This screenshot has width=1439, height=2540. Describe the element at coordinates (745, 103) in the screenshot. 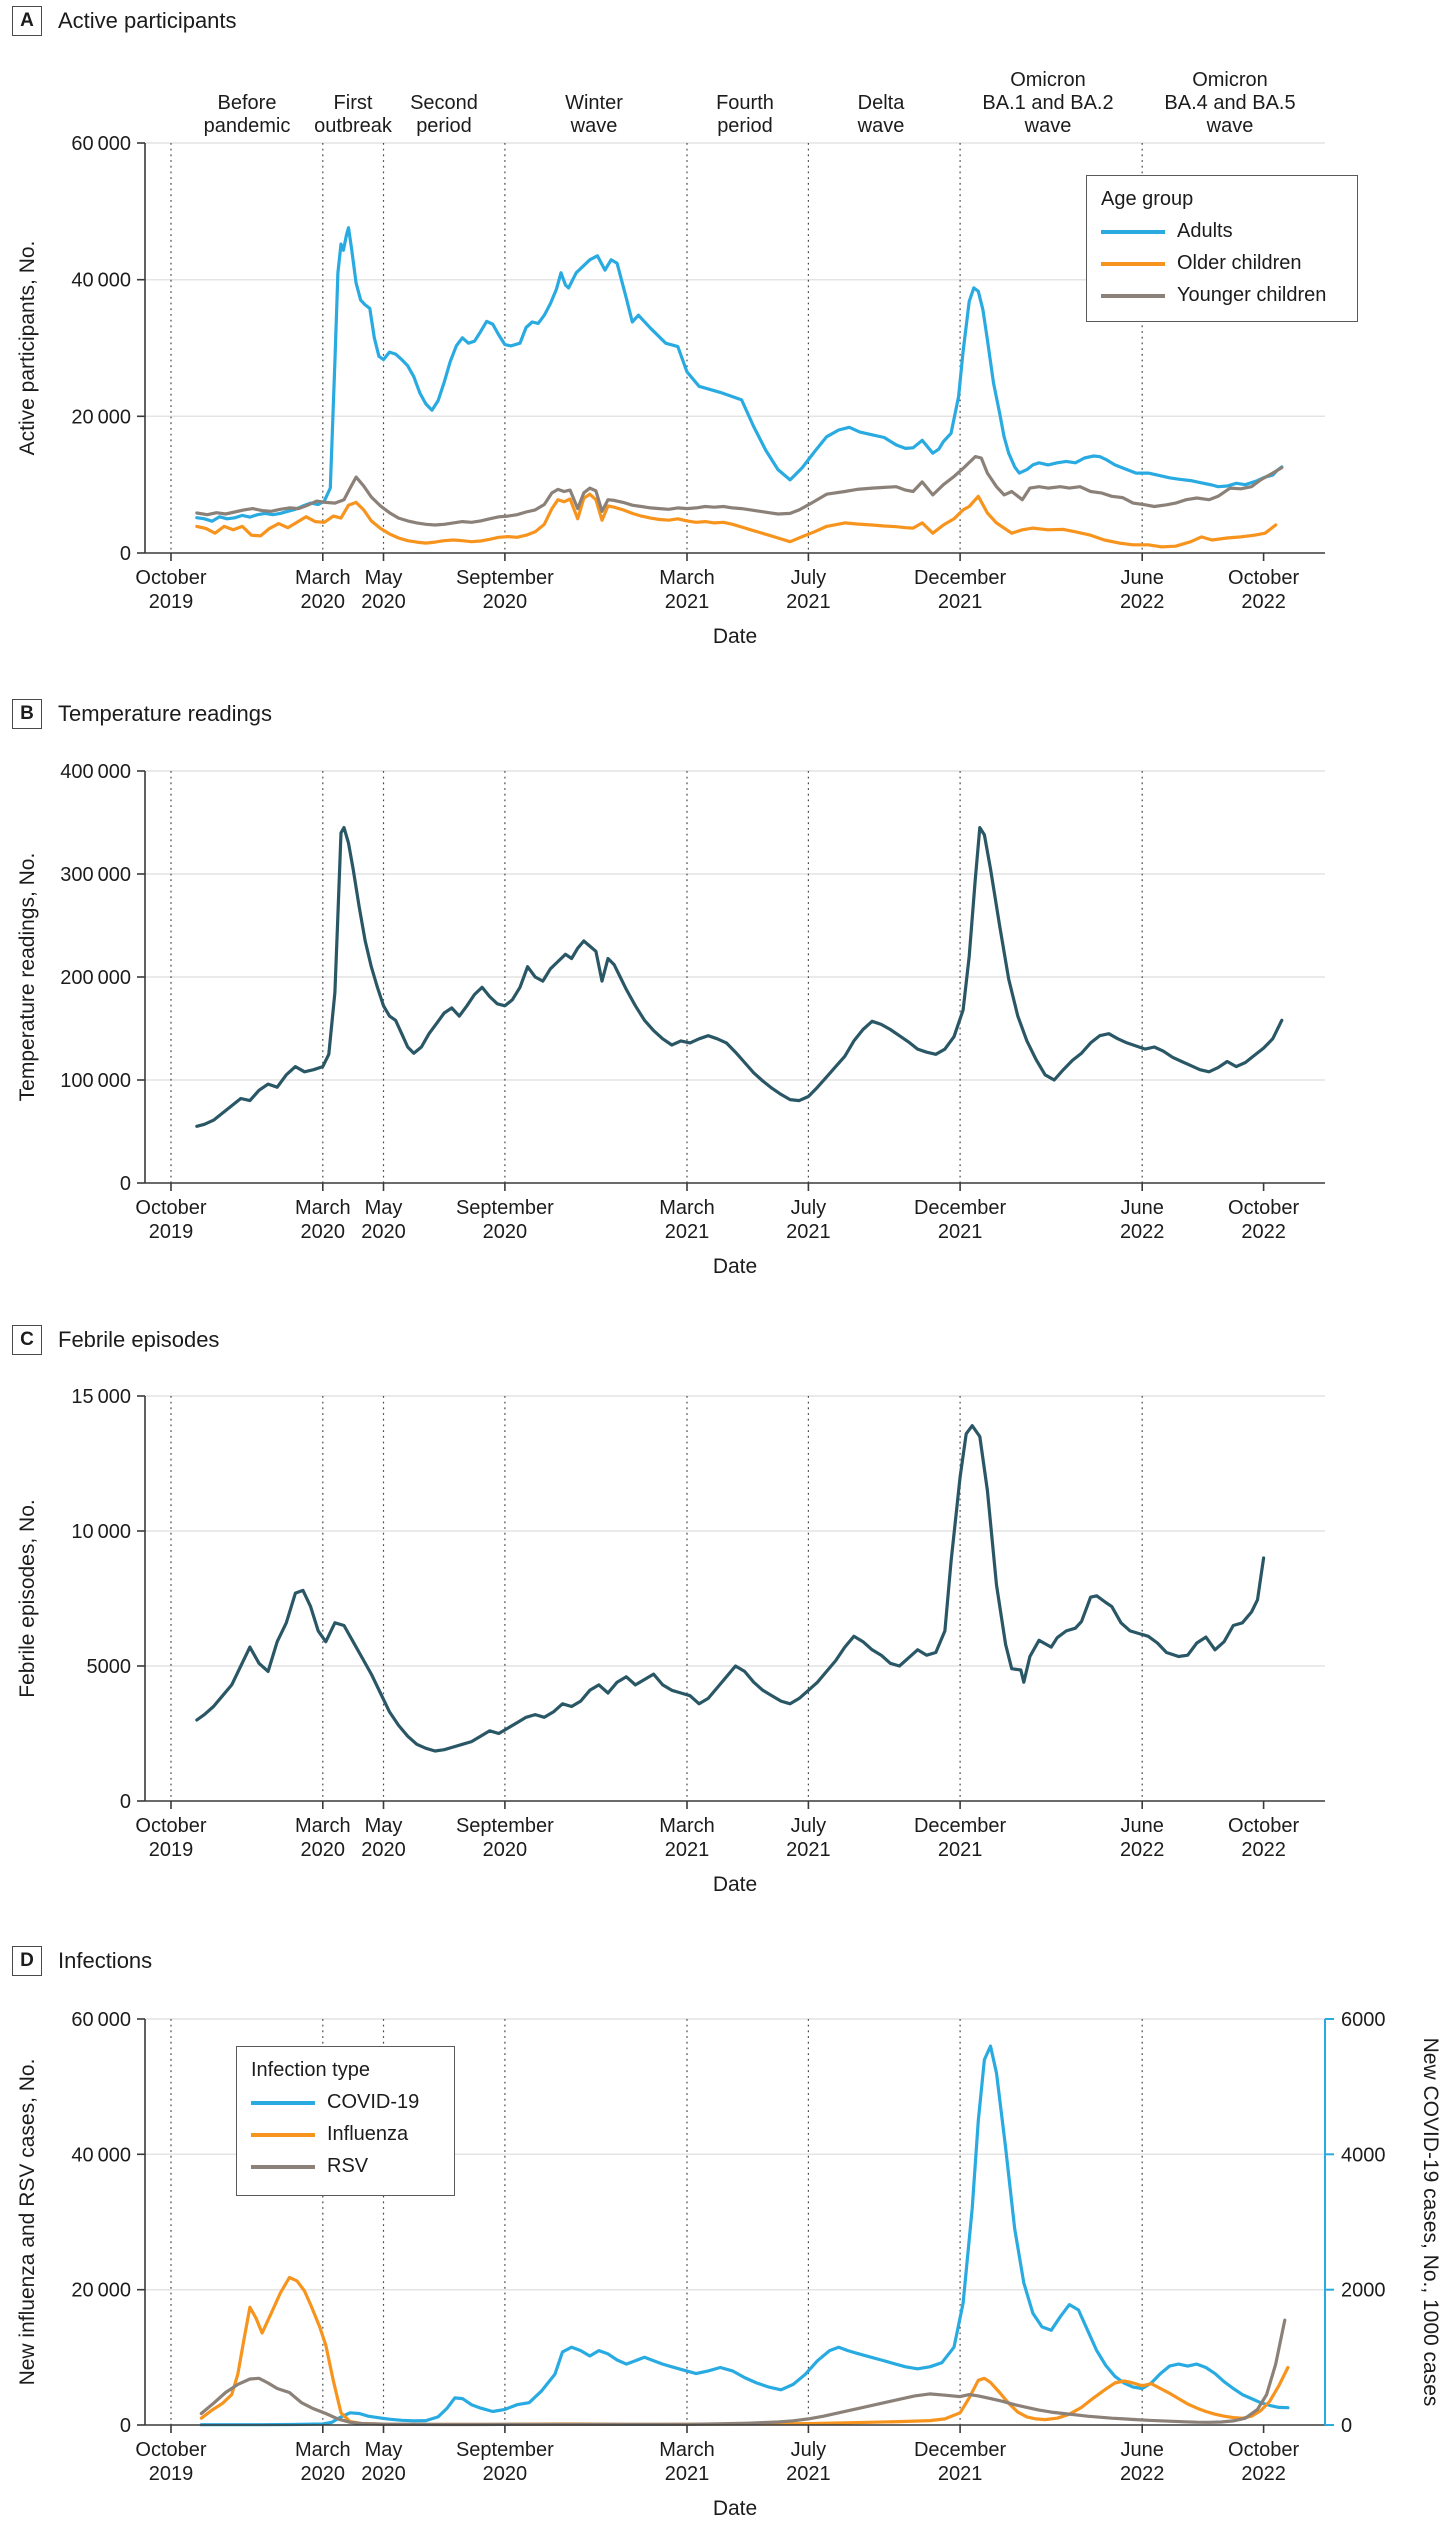

I see `period-label-line: Fourth` at that location.